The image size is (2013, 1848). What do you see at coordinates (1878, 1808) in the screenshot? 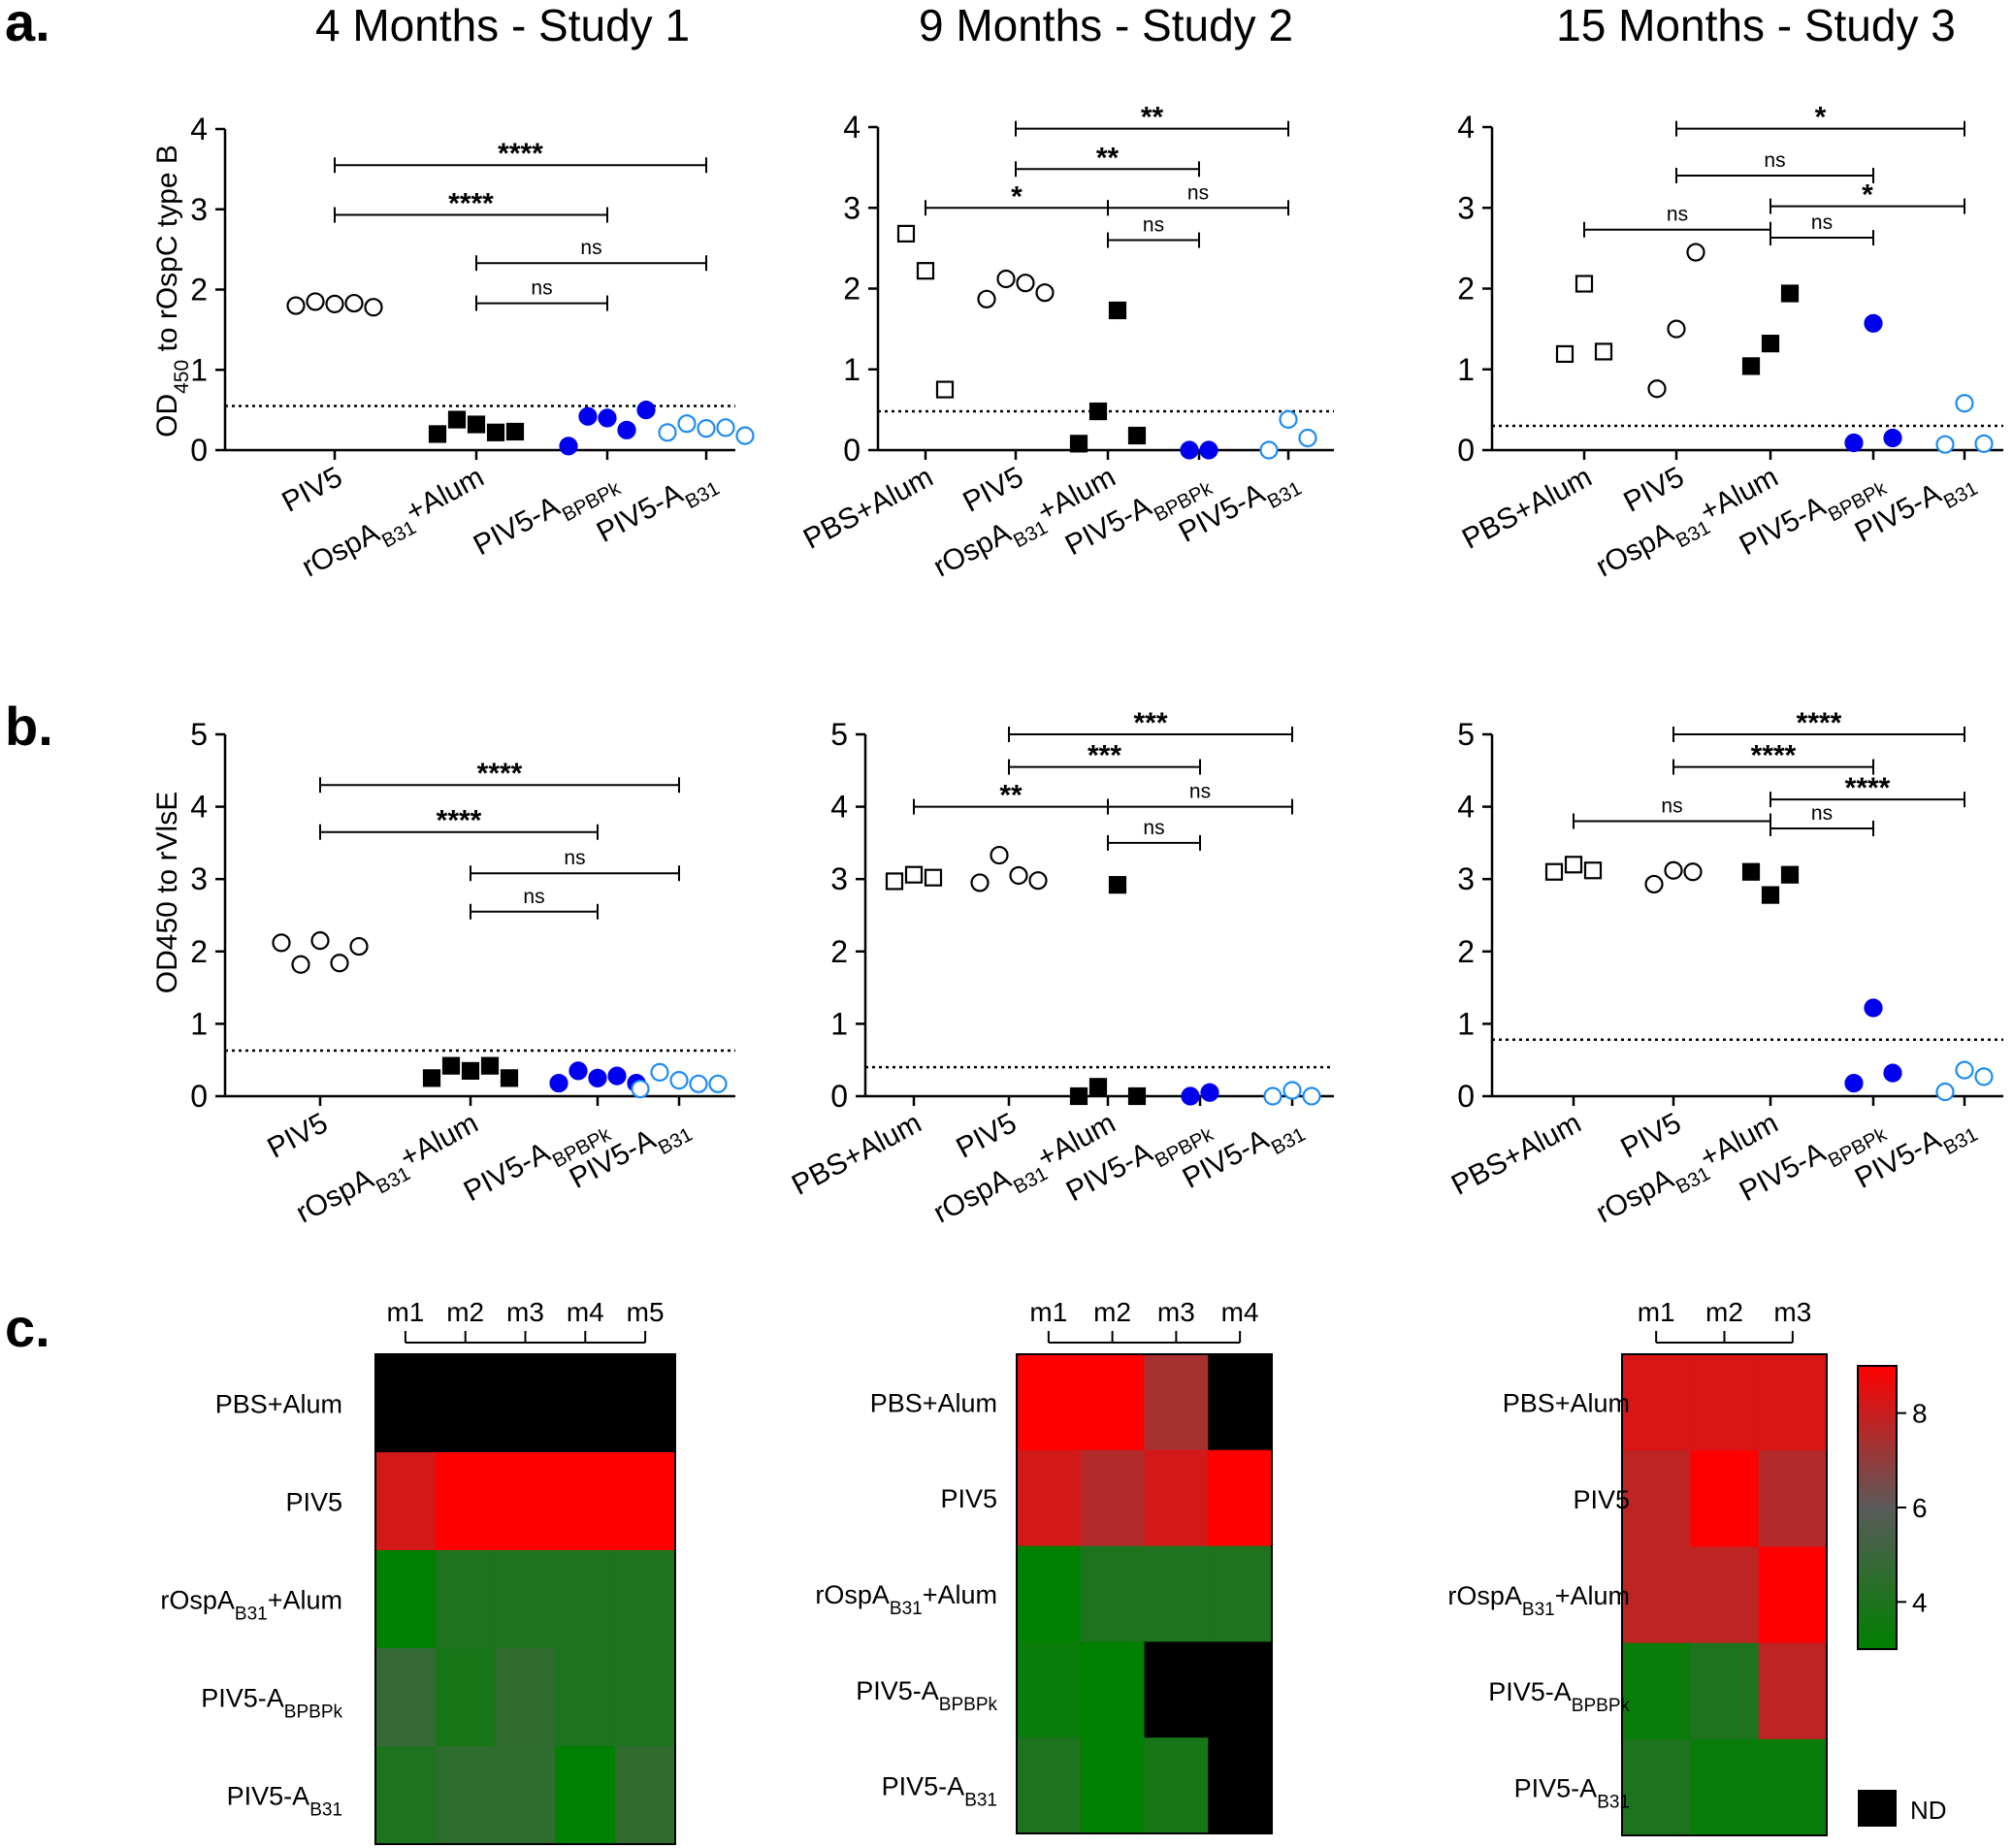
I see `nd-swatch` at bounding box center [1878, 1808].